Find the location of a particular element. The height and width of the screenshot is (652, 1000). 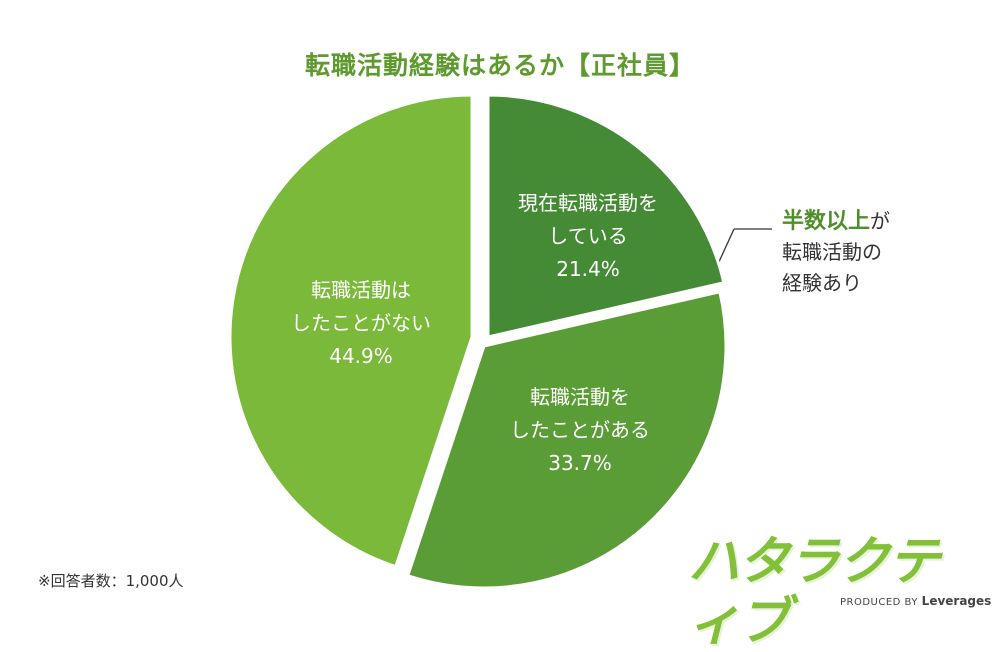

annotation-highlight: 半数以上 is located at coordinates (826, 221).